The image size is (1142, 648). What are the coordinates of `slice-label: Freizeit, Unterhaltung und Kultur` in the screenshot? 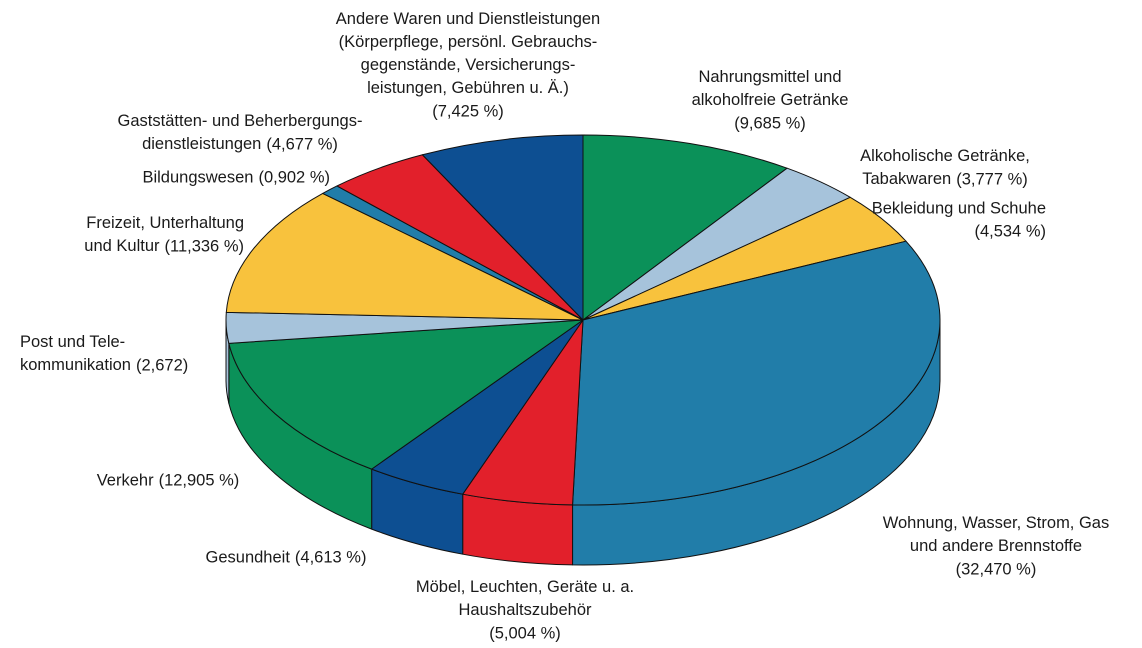 It's located at (164, 234).